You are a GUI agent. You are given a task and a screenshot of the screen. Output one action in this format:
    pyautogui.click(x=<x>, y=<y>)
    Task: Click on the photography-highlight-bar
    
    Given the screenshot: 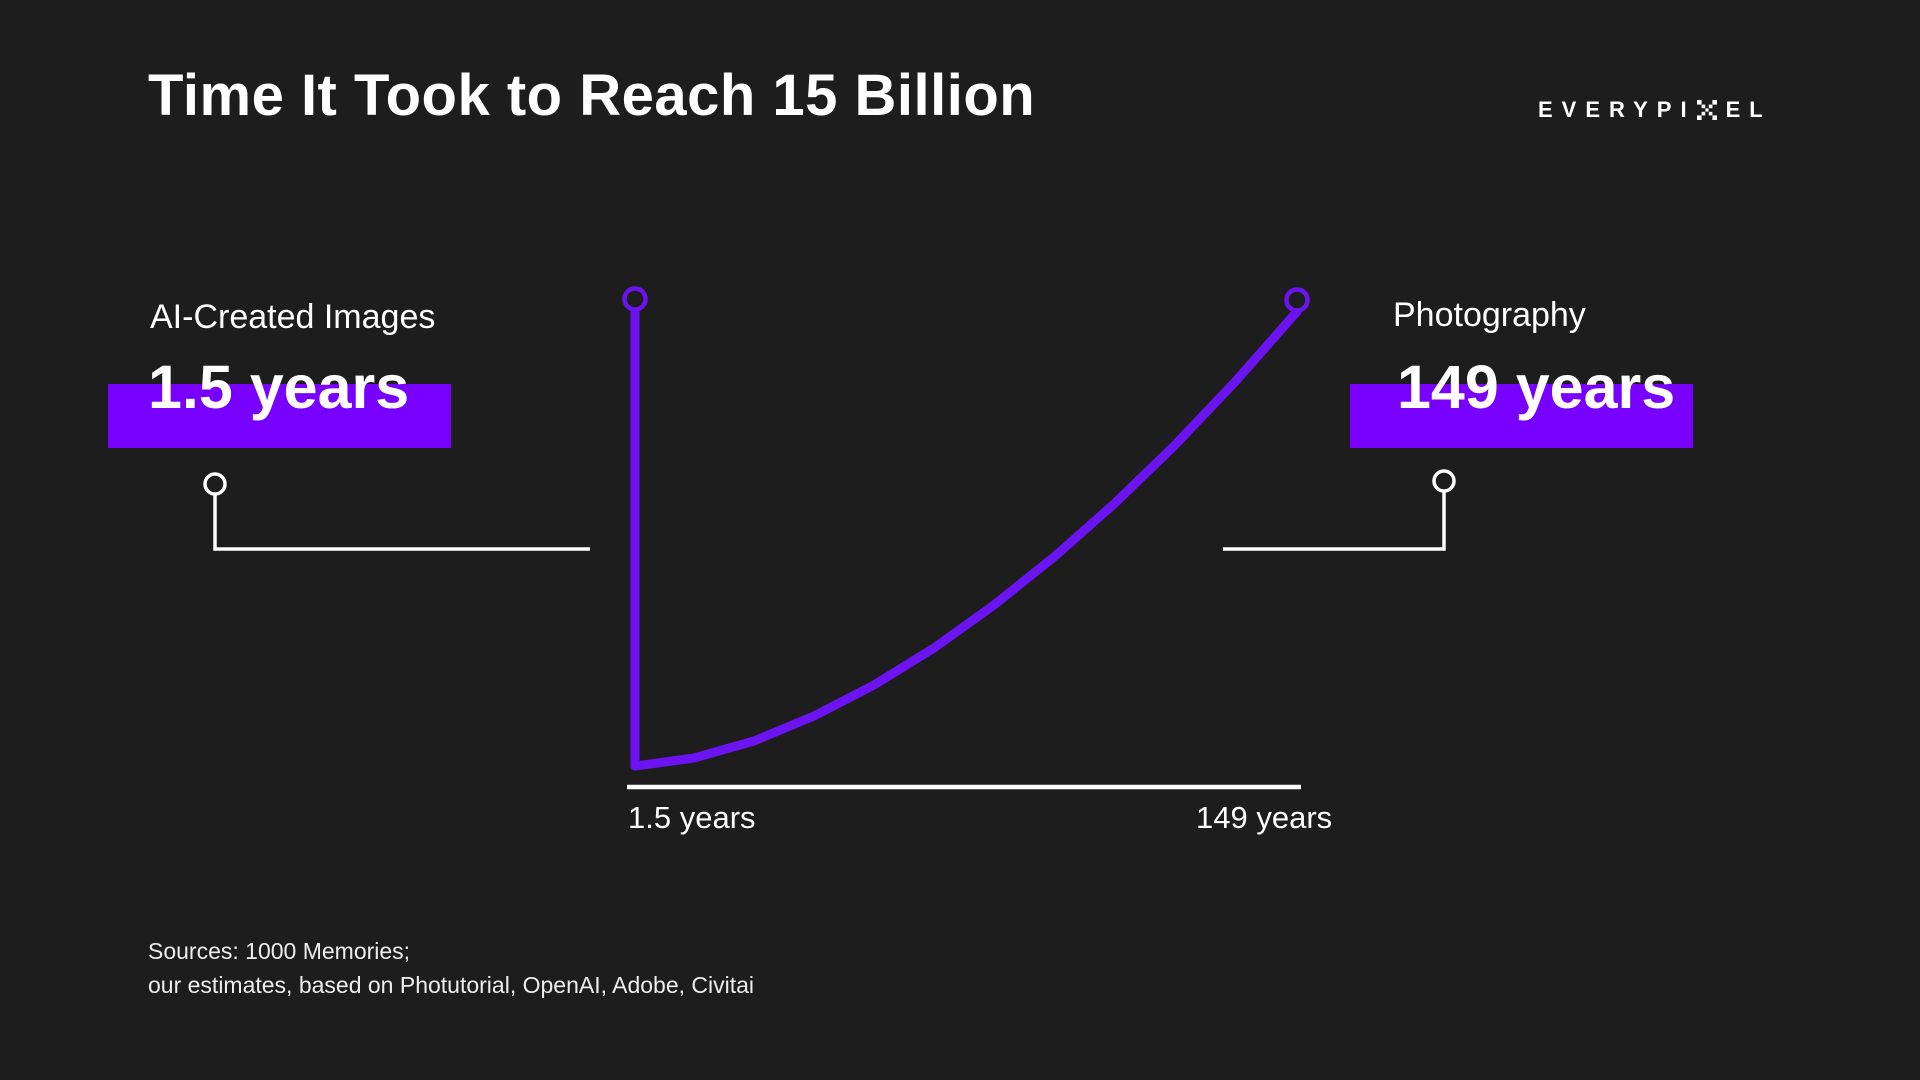 What is the action you would take?
    pyautogui.click(x=1521, y=416)
    